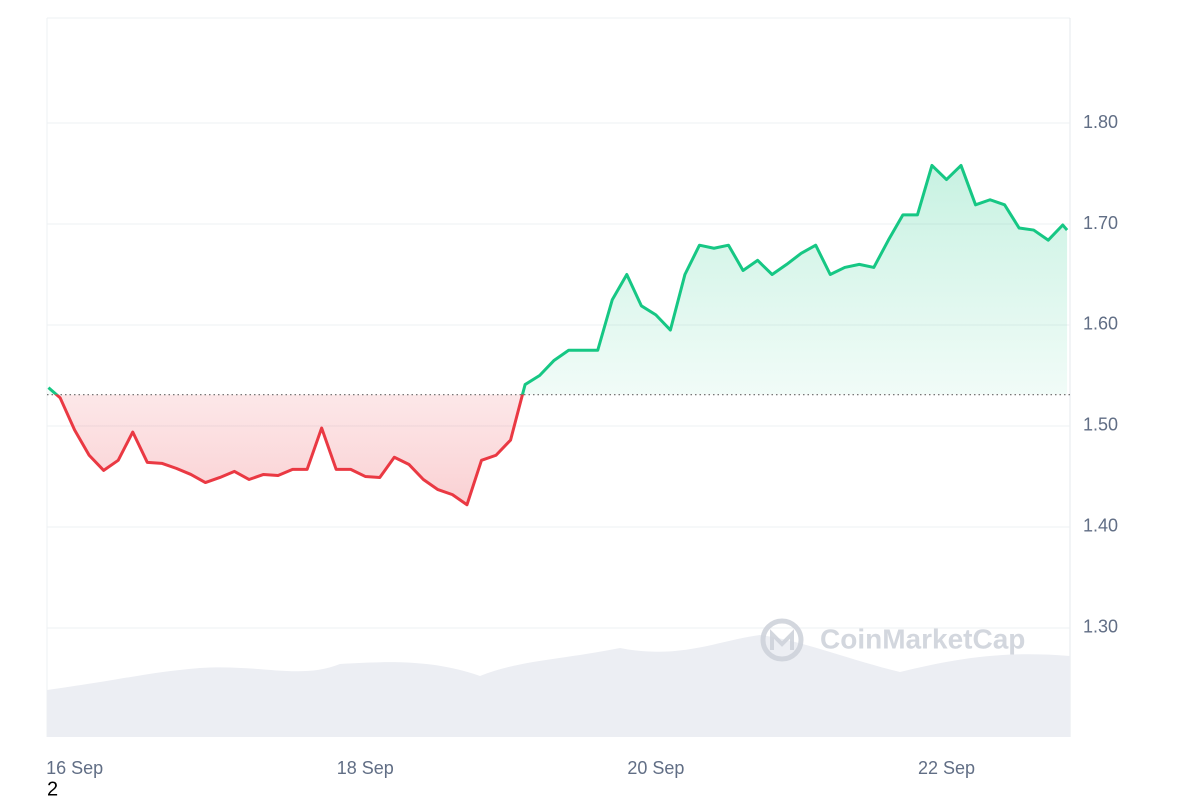  What do you see at coordinates (365, 768) in the screenshot?
I see `x-tick-label: 18 Sep` at bounding box center [365, 768].